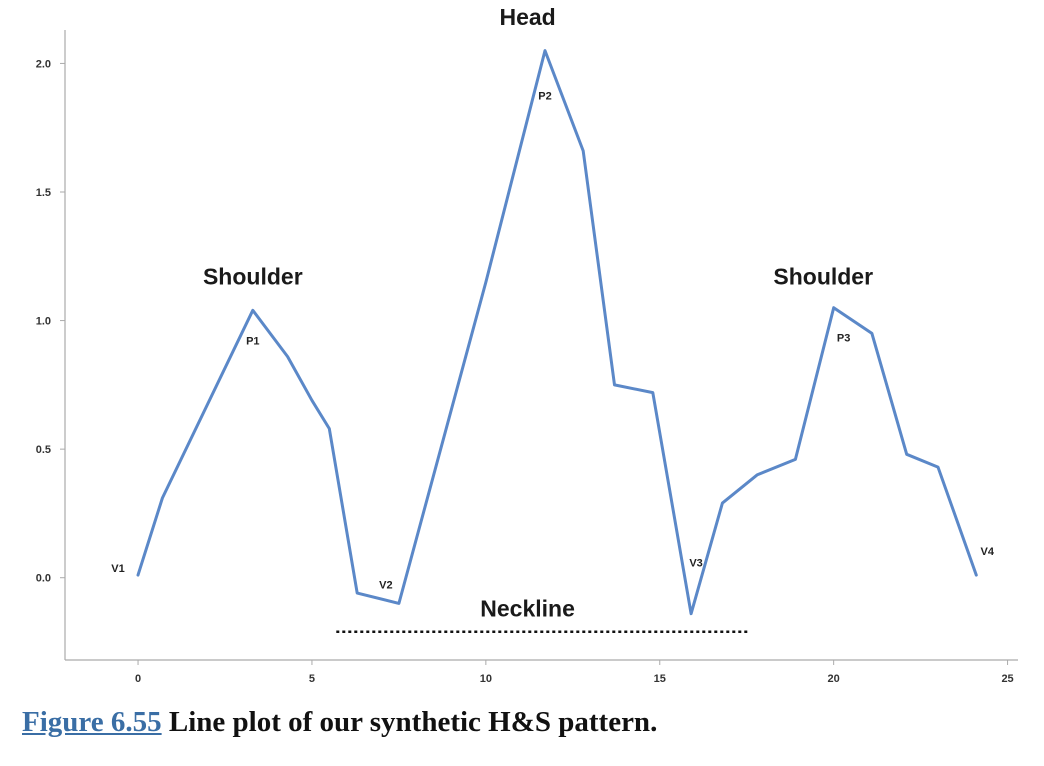  Describe the element at coordinates (843, 339) in the screenshot. I see `point-label-p3: P3` at that location.